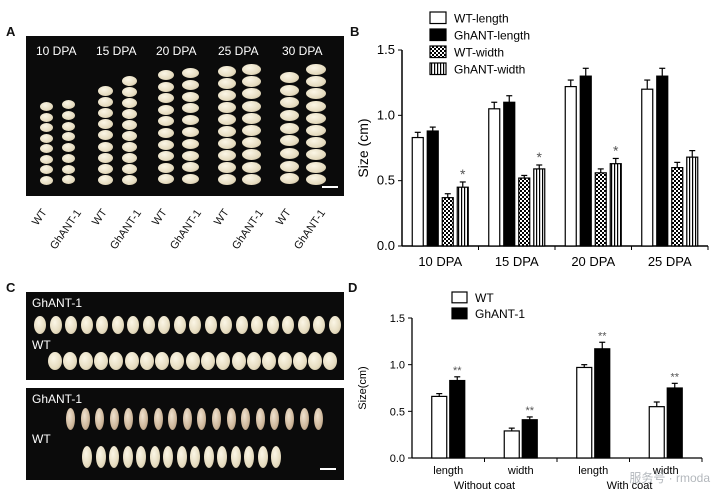  Describe the element at coordinates (540, 157) in the screenshot. I see `significance-mark: *` at that location.